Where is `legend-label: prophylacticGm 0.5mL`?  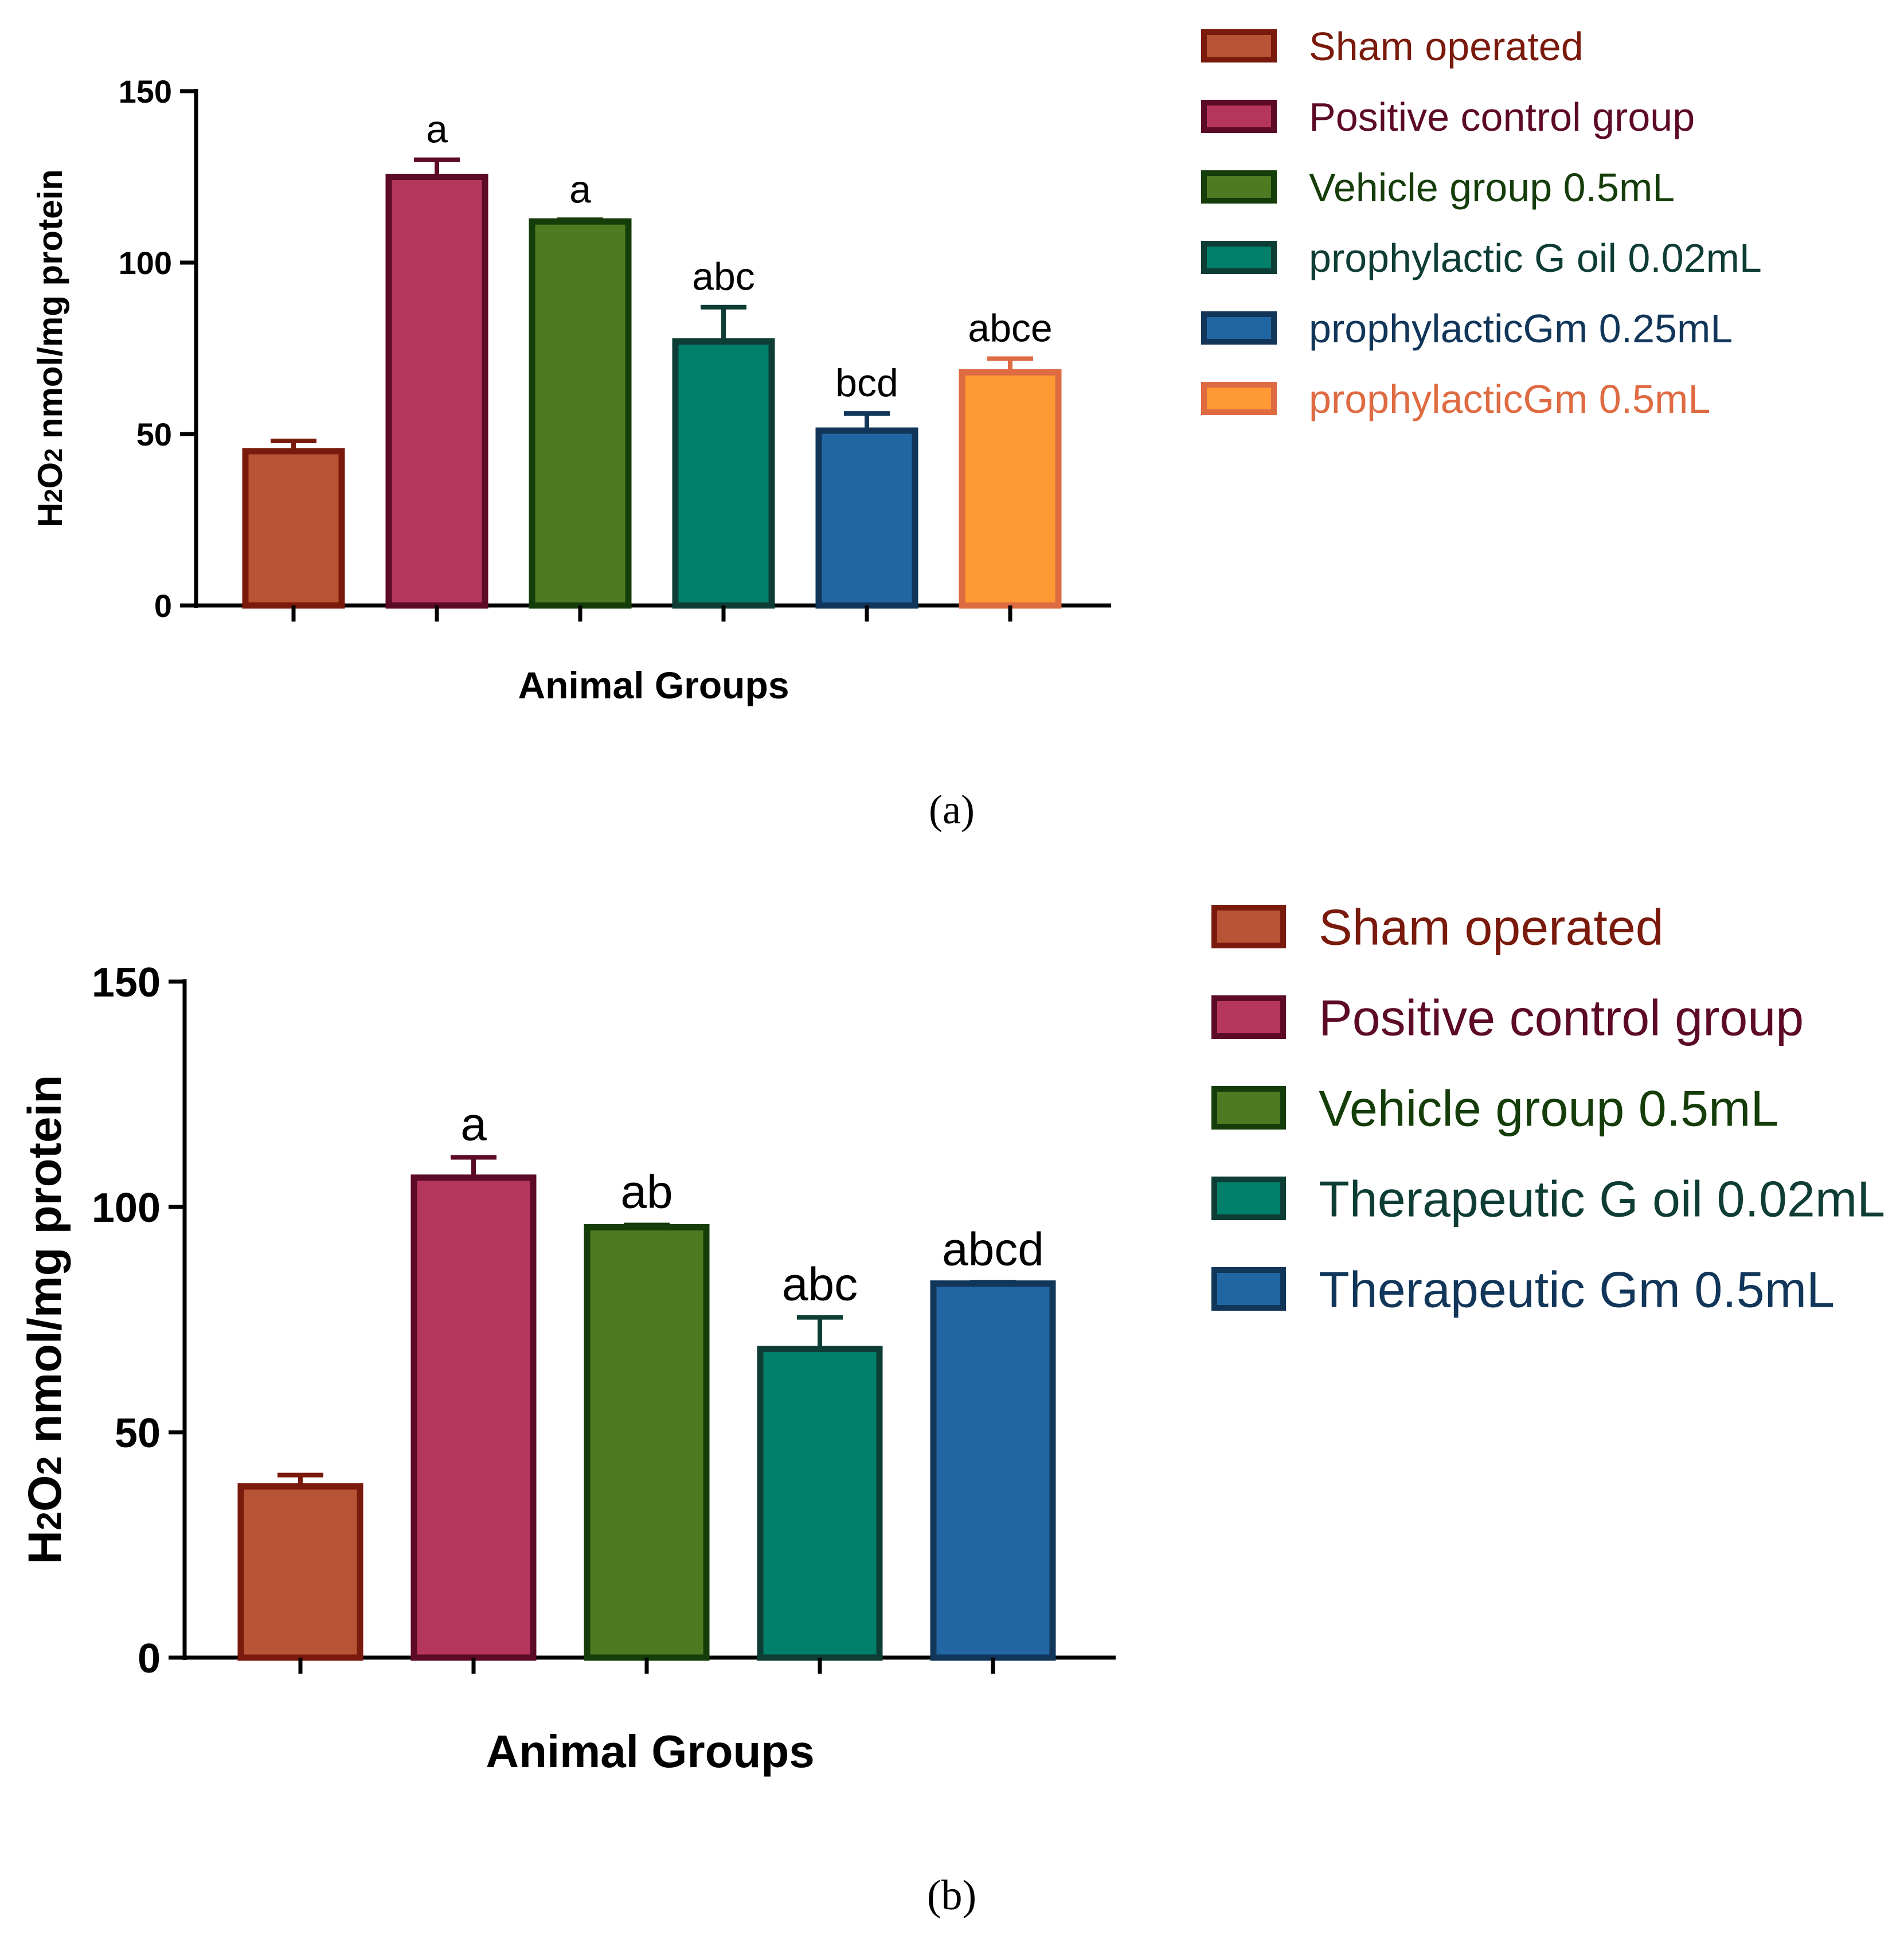 legend-label: prophylacticGm 0.5mL is located at coordinates (1509, 399).